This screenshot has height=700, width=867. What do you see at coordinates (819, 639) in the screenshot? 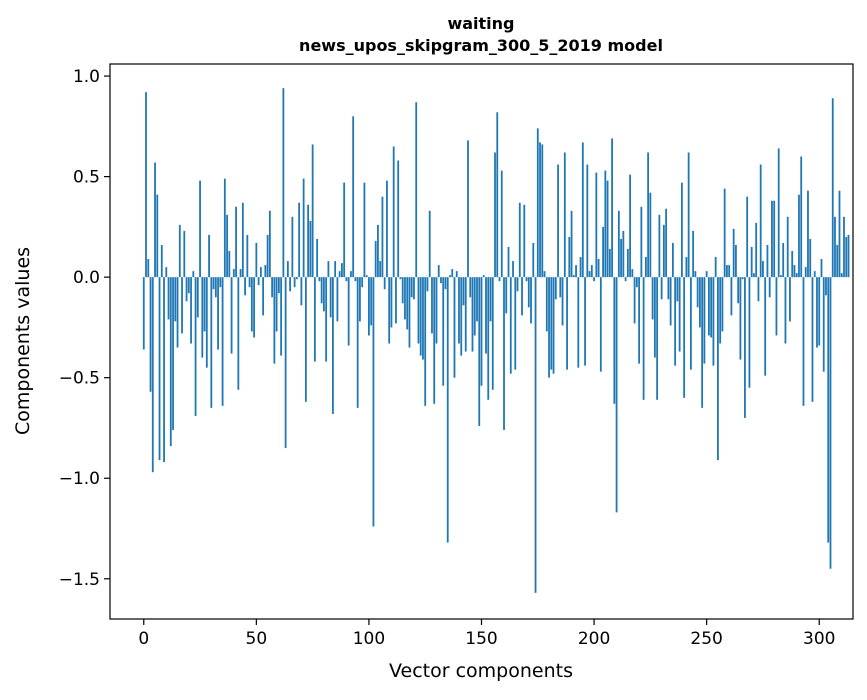
I see `x-tick-label: 300` at bounding box center [819, 639].